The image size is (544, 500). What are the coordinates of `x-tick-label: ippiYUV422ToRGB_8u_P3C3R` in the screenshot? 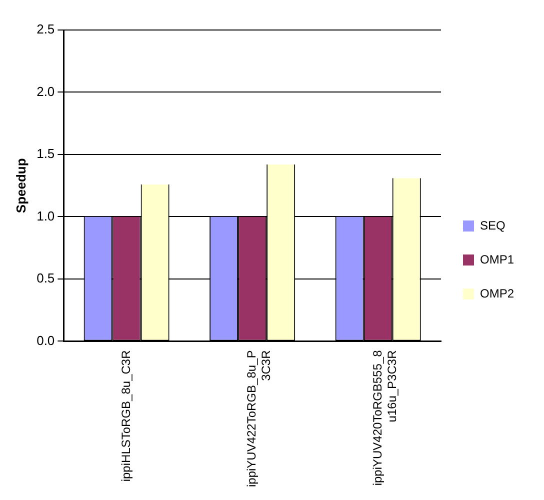 It's located at (259, 419).